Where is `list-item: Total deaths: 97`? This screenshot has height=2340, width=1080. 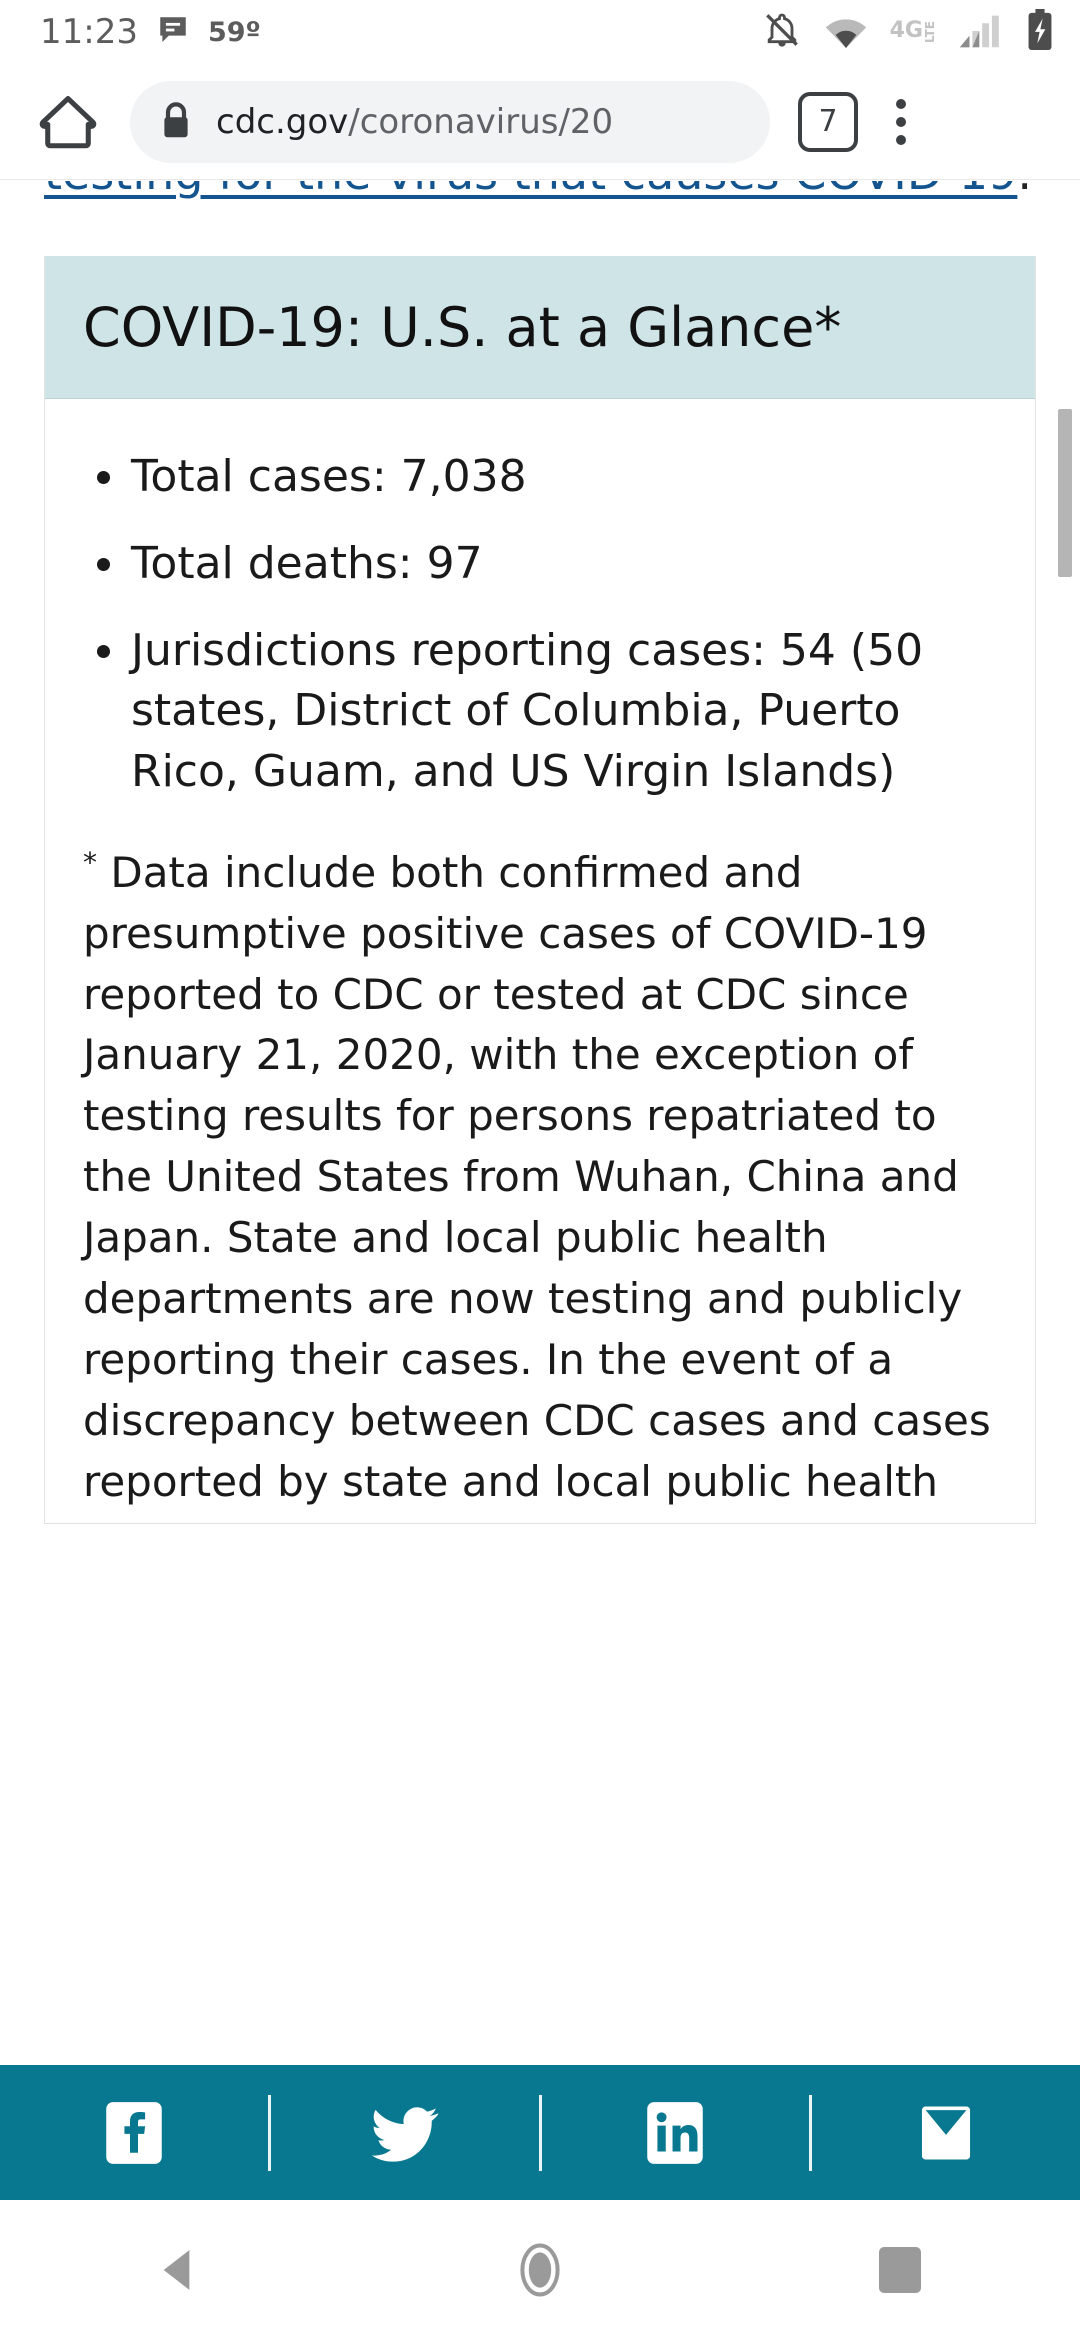
list-item: Total deaths: 97 is located at coordinates (540, 564).